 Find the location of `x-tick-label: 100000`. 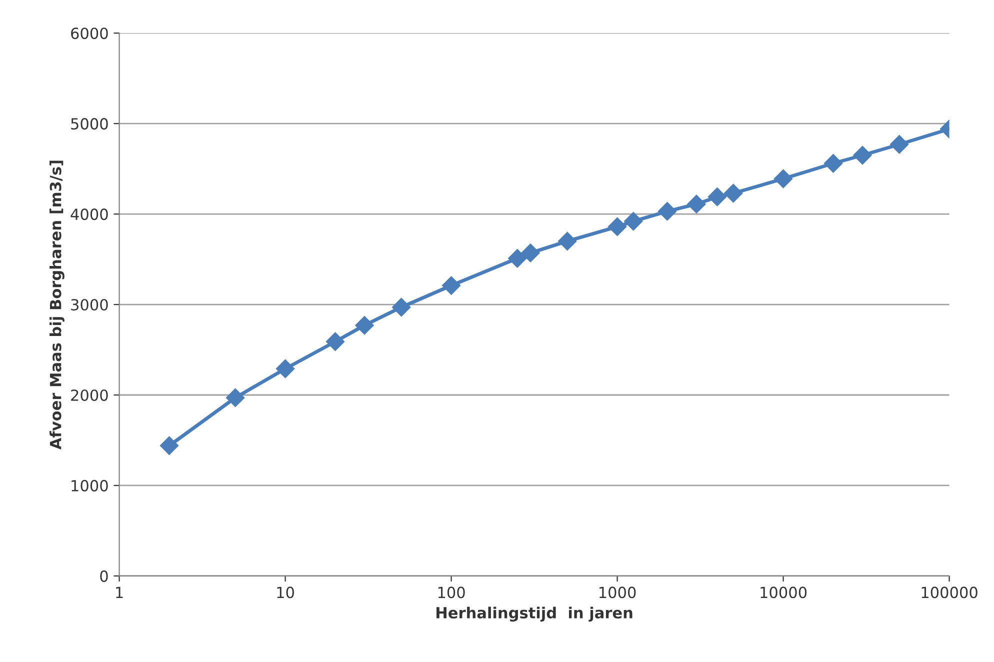

x-tick-label: 100000 is located at coordinates (950, 592).